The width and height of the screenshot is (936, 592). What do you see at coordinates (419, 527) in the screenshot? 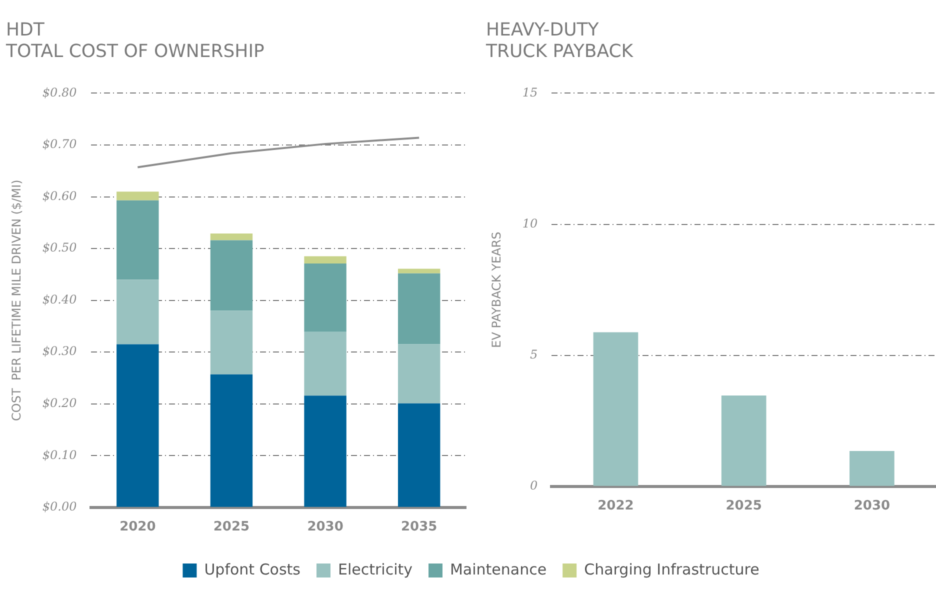
I see `x-tick-label: 2035` at bounding box center [419, 527].